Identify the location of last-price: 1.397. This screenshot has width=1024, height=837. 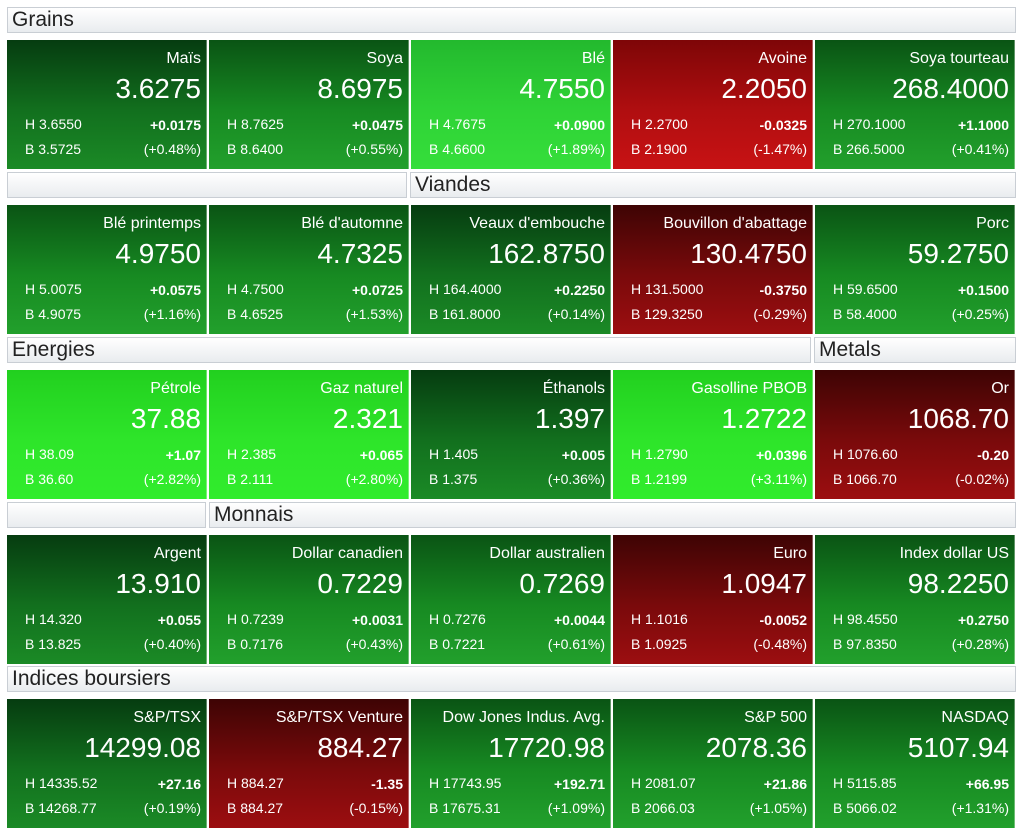
(569, 418).